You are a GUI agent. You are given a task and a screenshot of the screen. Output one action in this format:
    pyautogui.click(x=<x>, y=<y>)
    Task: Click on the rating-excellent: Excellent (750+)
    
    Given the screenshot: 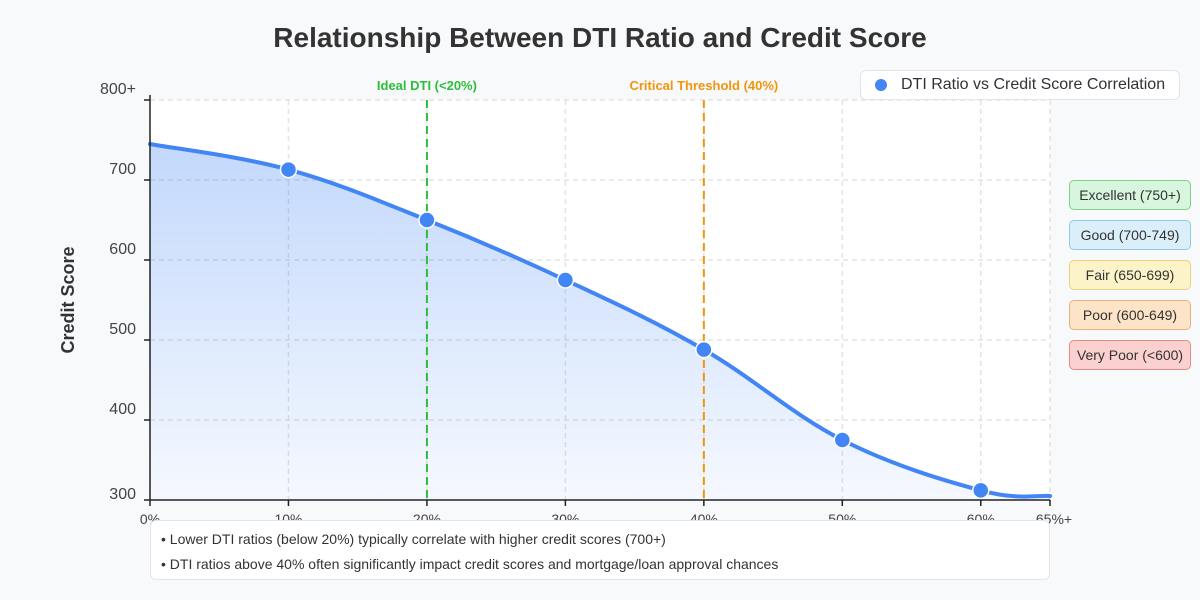 What is the action you would take?
    pyautogui.click(x=1130, y=195)
    